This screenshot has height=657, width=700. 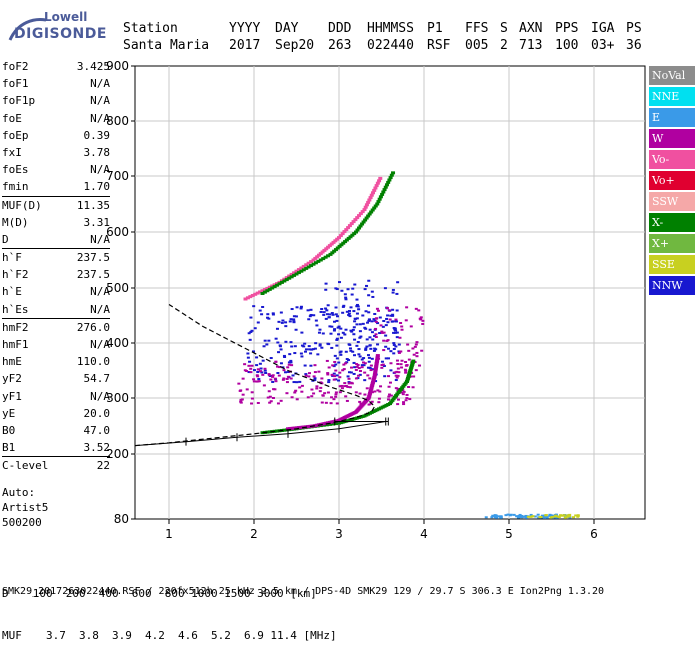 What do you see at coordinates (221, 635) in the screenshot?
I see `muf-frequency-value: 5.2` at bounding box center [221, 635].